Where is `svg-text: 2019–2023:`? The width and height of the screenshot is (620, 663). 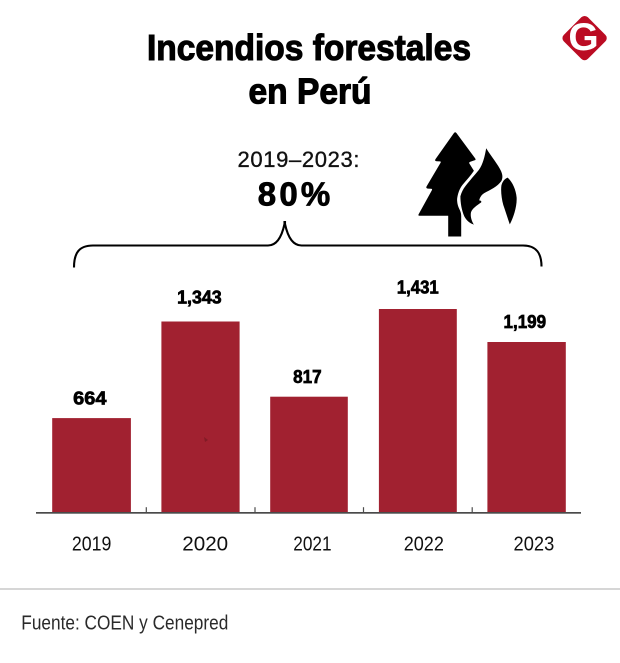
svg-text: 2019–2023: is located at coordinates (299, 159).